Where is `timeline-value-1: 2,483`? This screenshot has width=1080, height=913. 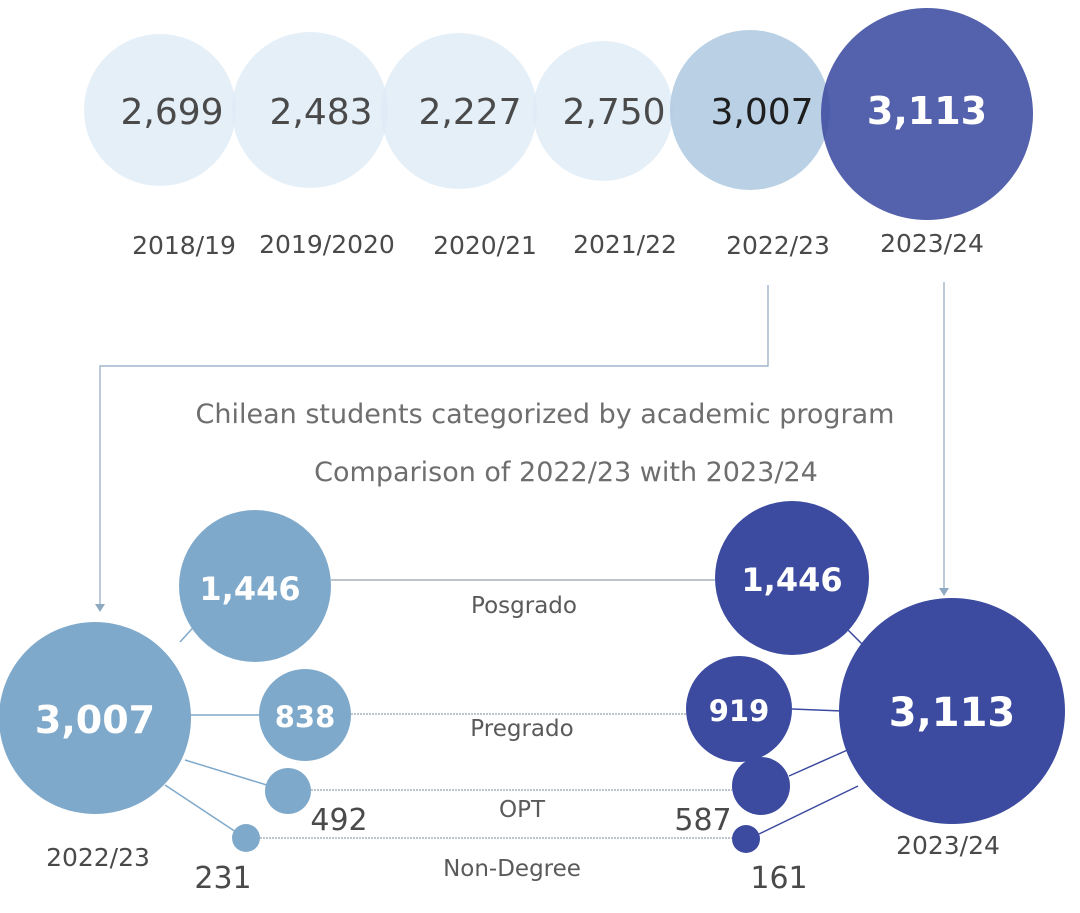
timeline-value-1: 2,483 is located at coordinates (320, 112).